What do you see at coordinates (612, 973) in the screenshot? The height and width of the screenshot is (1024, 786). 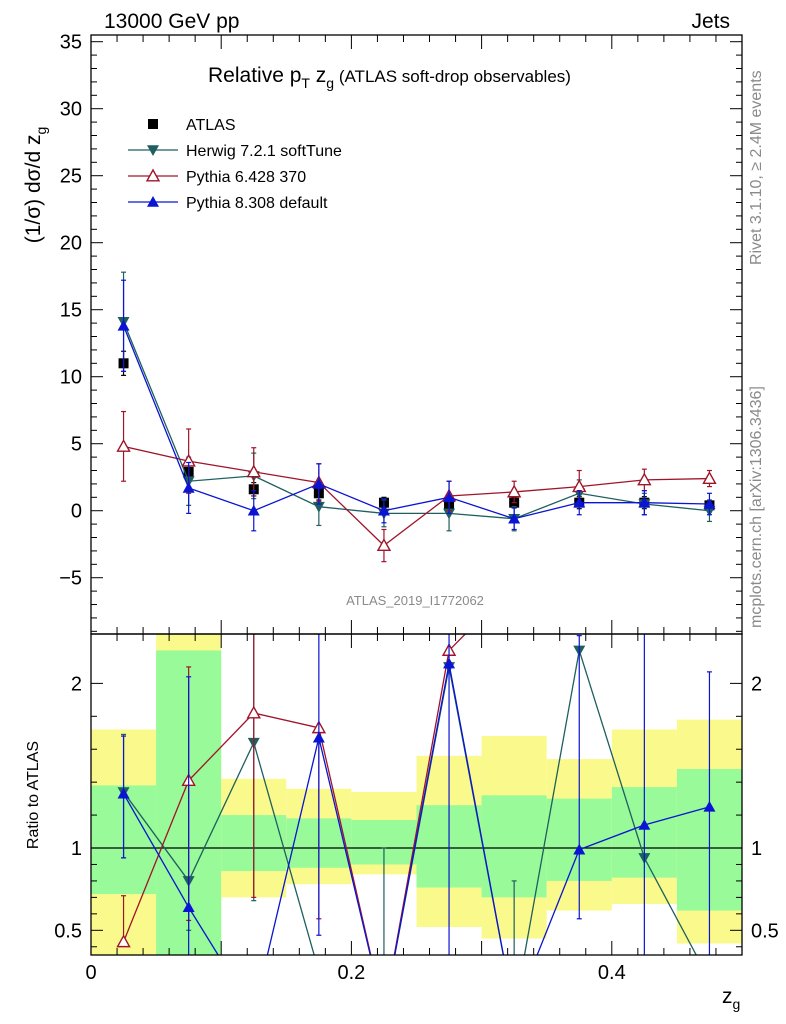 I see `x-tick-label: 0.4` at bounding box center [612, 973].